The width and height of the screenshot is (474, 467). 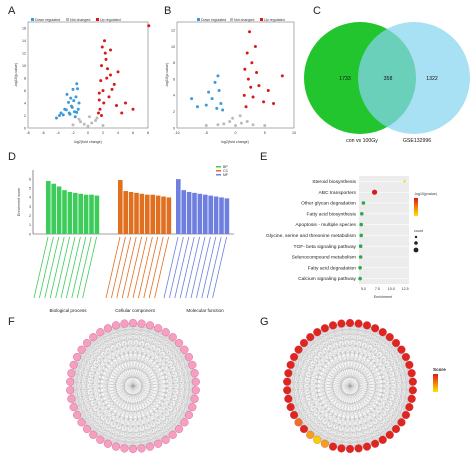 What do you see at coordinates (218, 171) in the screenshot?
I see `legend-swatch-cc` at bounding box center [218, 171].